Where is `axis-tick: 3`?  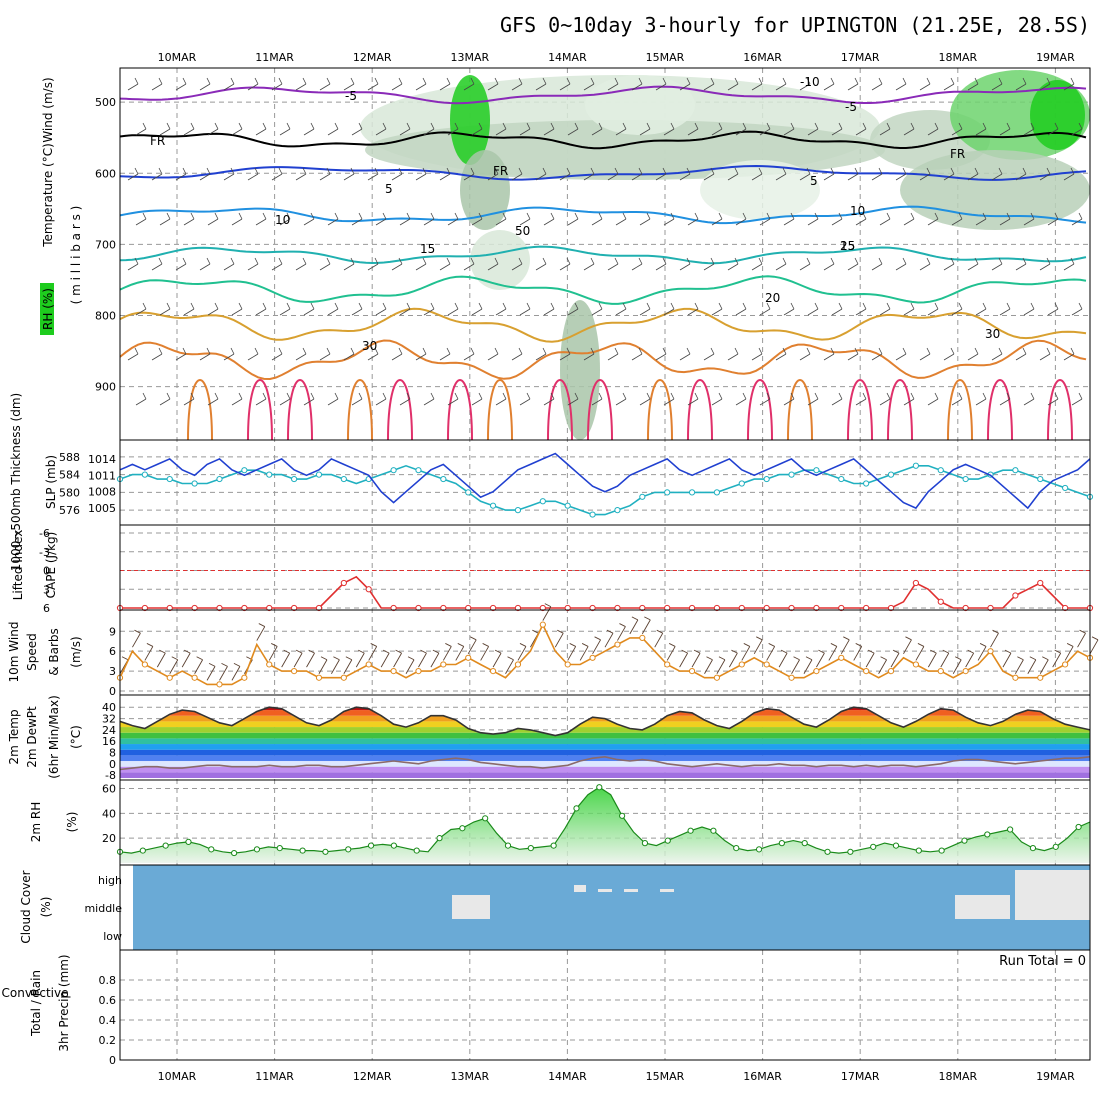
axis-tick: 3 is located at coordinates (112, 671).